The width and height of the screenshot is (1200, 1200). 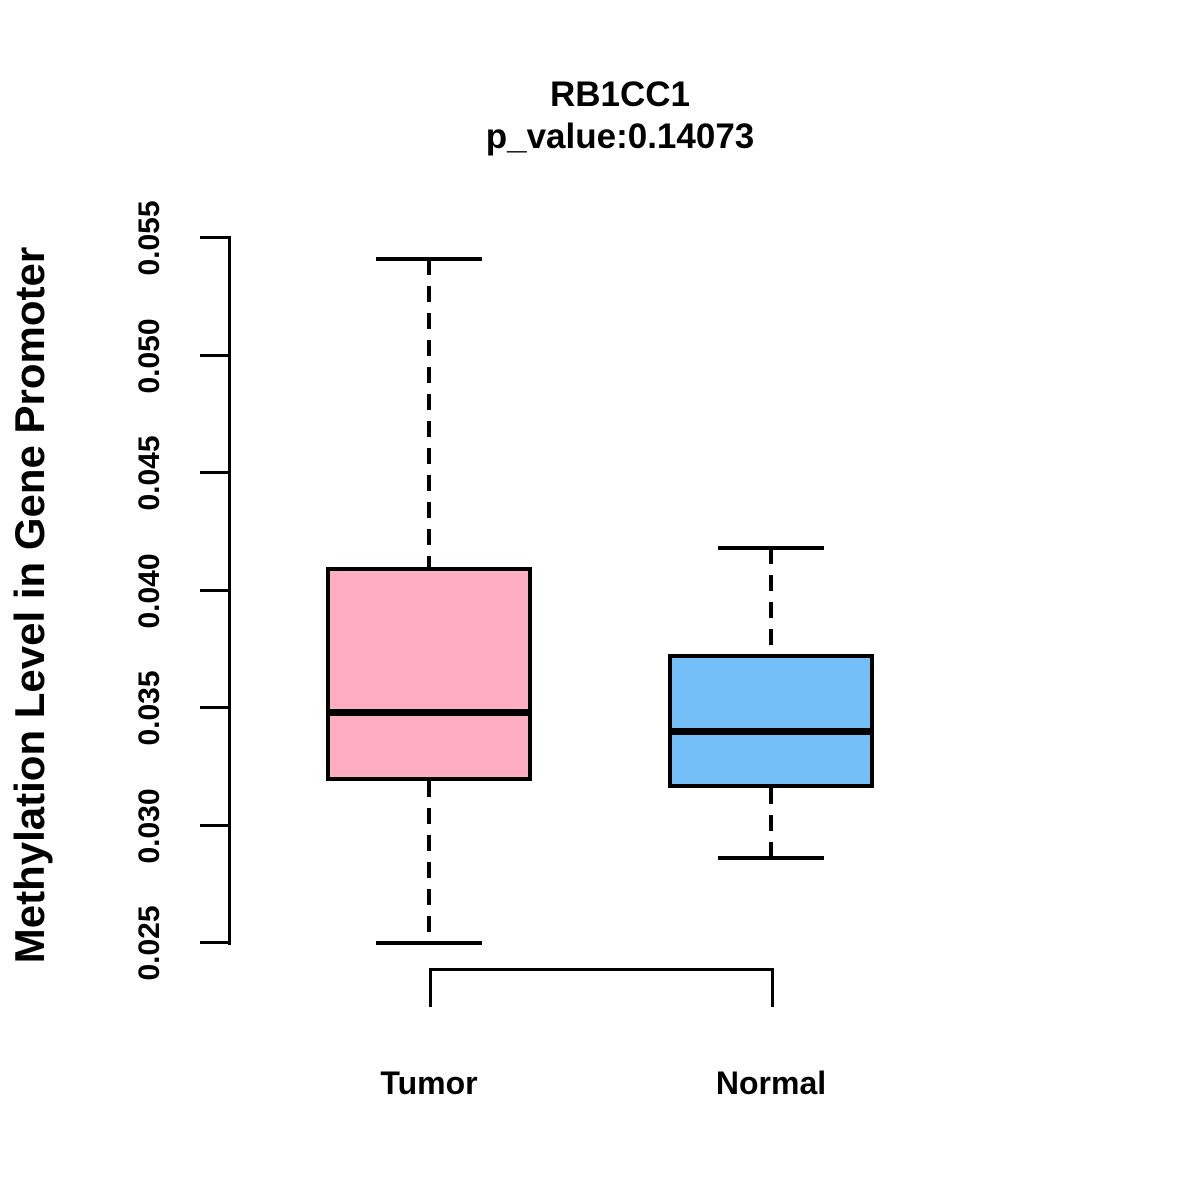 What do you see at coordinates (429, 413) in the screenshot?
I see `whisker-upper-tumor` at bounding box center [429, 413].